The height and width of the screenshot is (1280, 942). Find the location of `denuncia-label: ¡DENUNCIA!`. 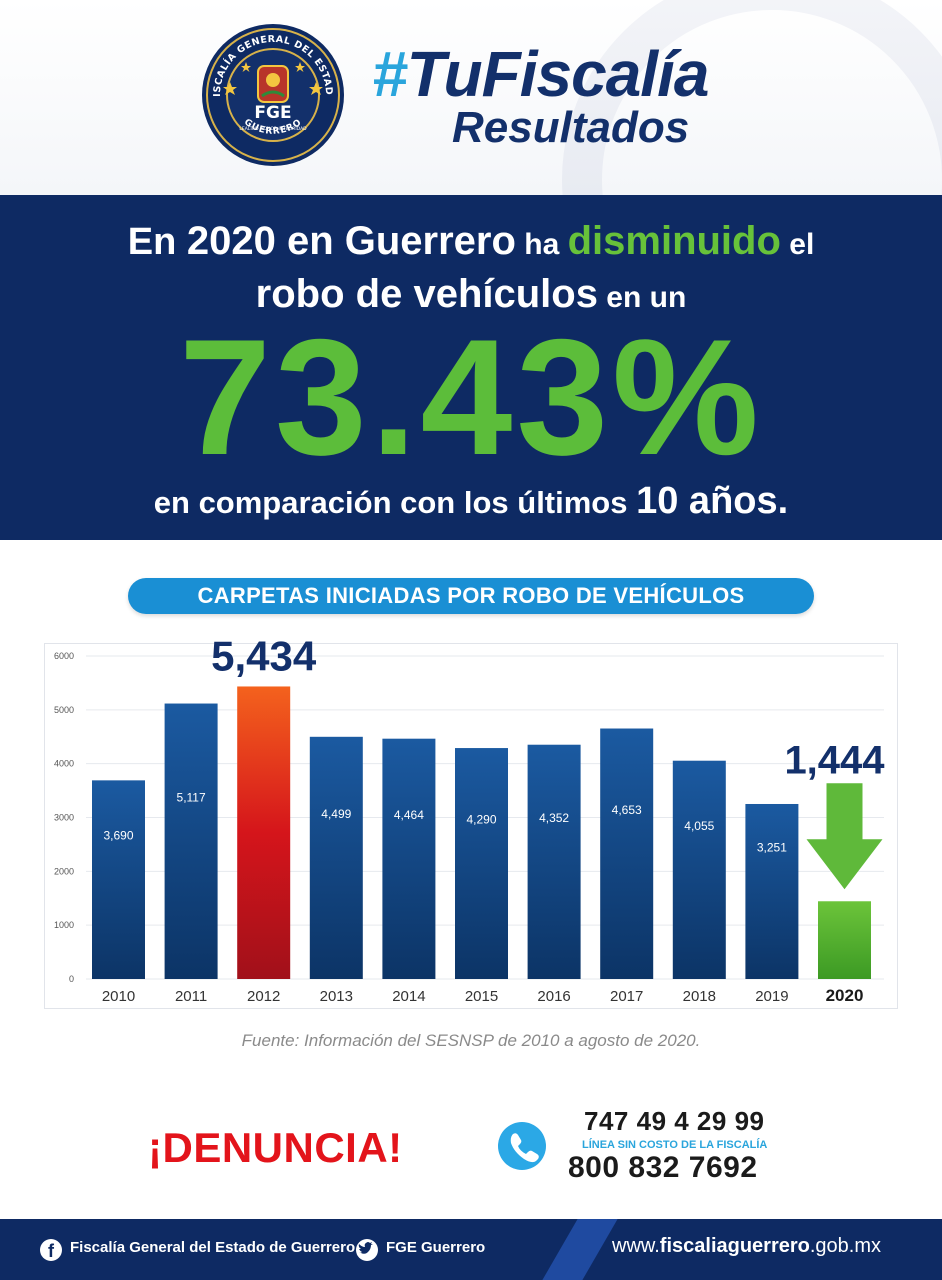

denuncia-label: ¡DENUNCIA! is located at coordinates (275, 1147).